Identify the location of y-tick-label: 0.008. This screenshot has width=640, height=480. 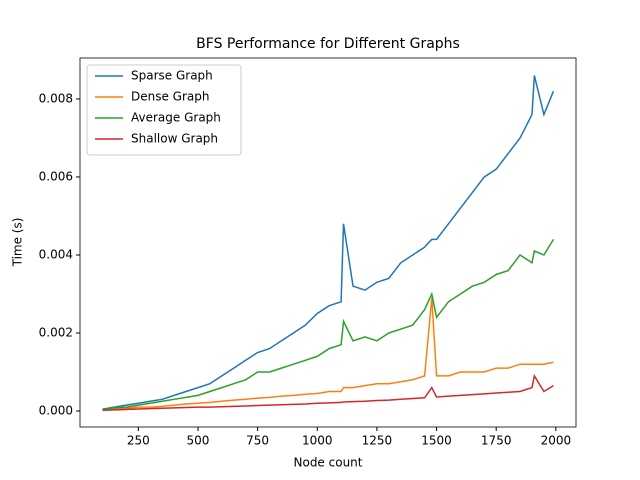
(56, 98).